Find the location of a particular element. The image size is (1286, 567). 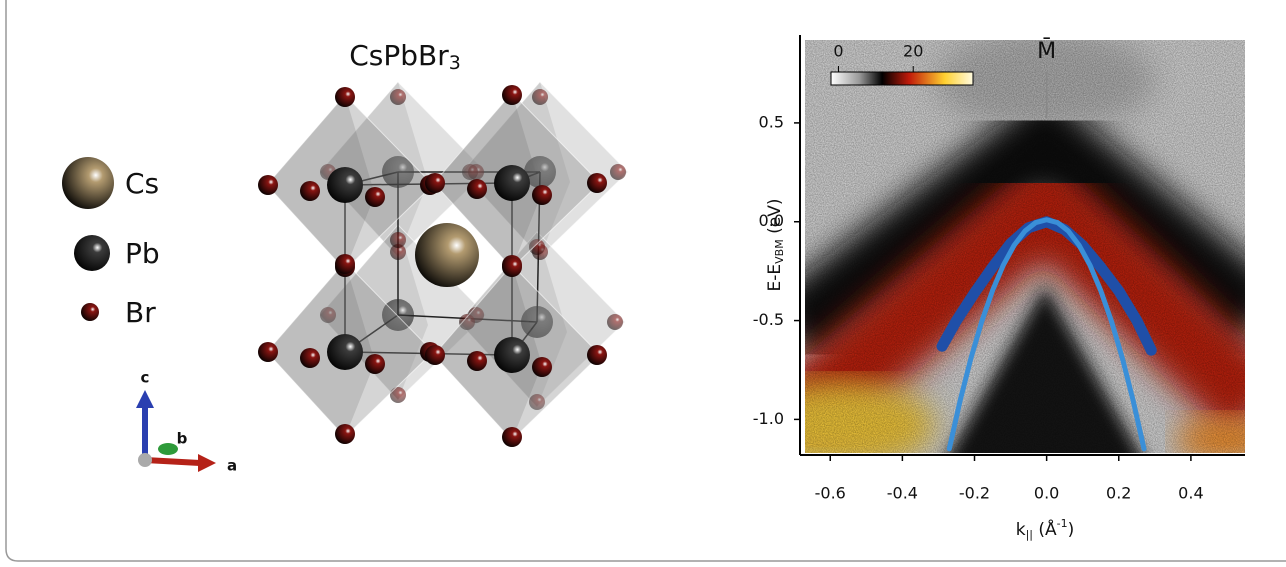

colorbar-tick-label: 20 is located at coordinates (913, 51).